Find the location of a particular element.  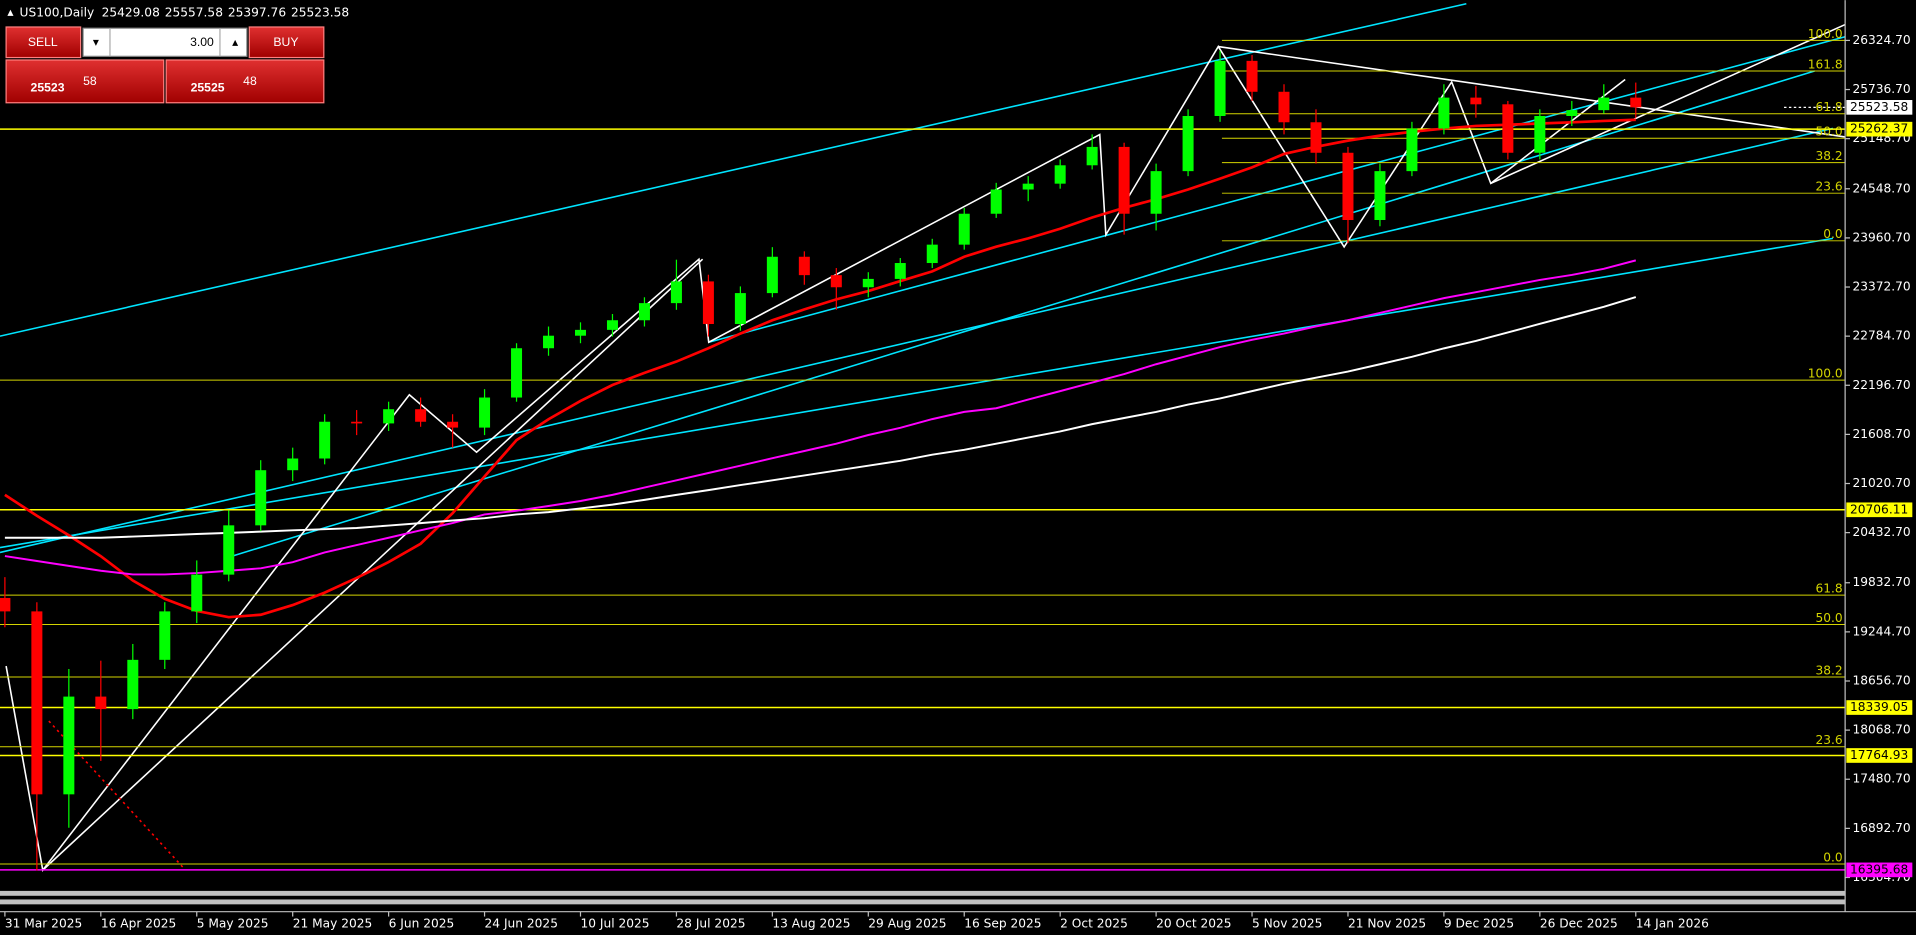

bid-pips: 58 is located at coordinates (90, 81).